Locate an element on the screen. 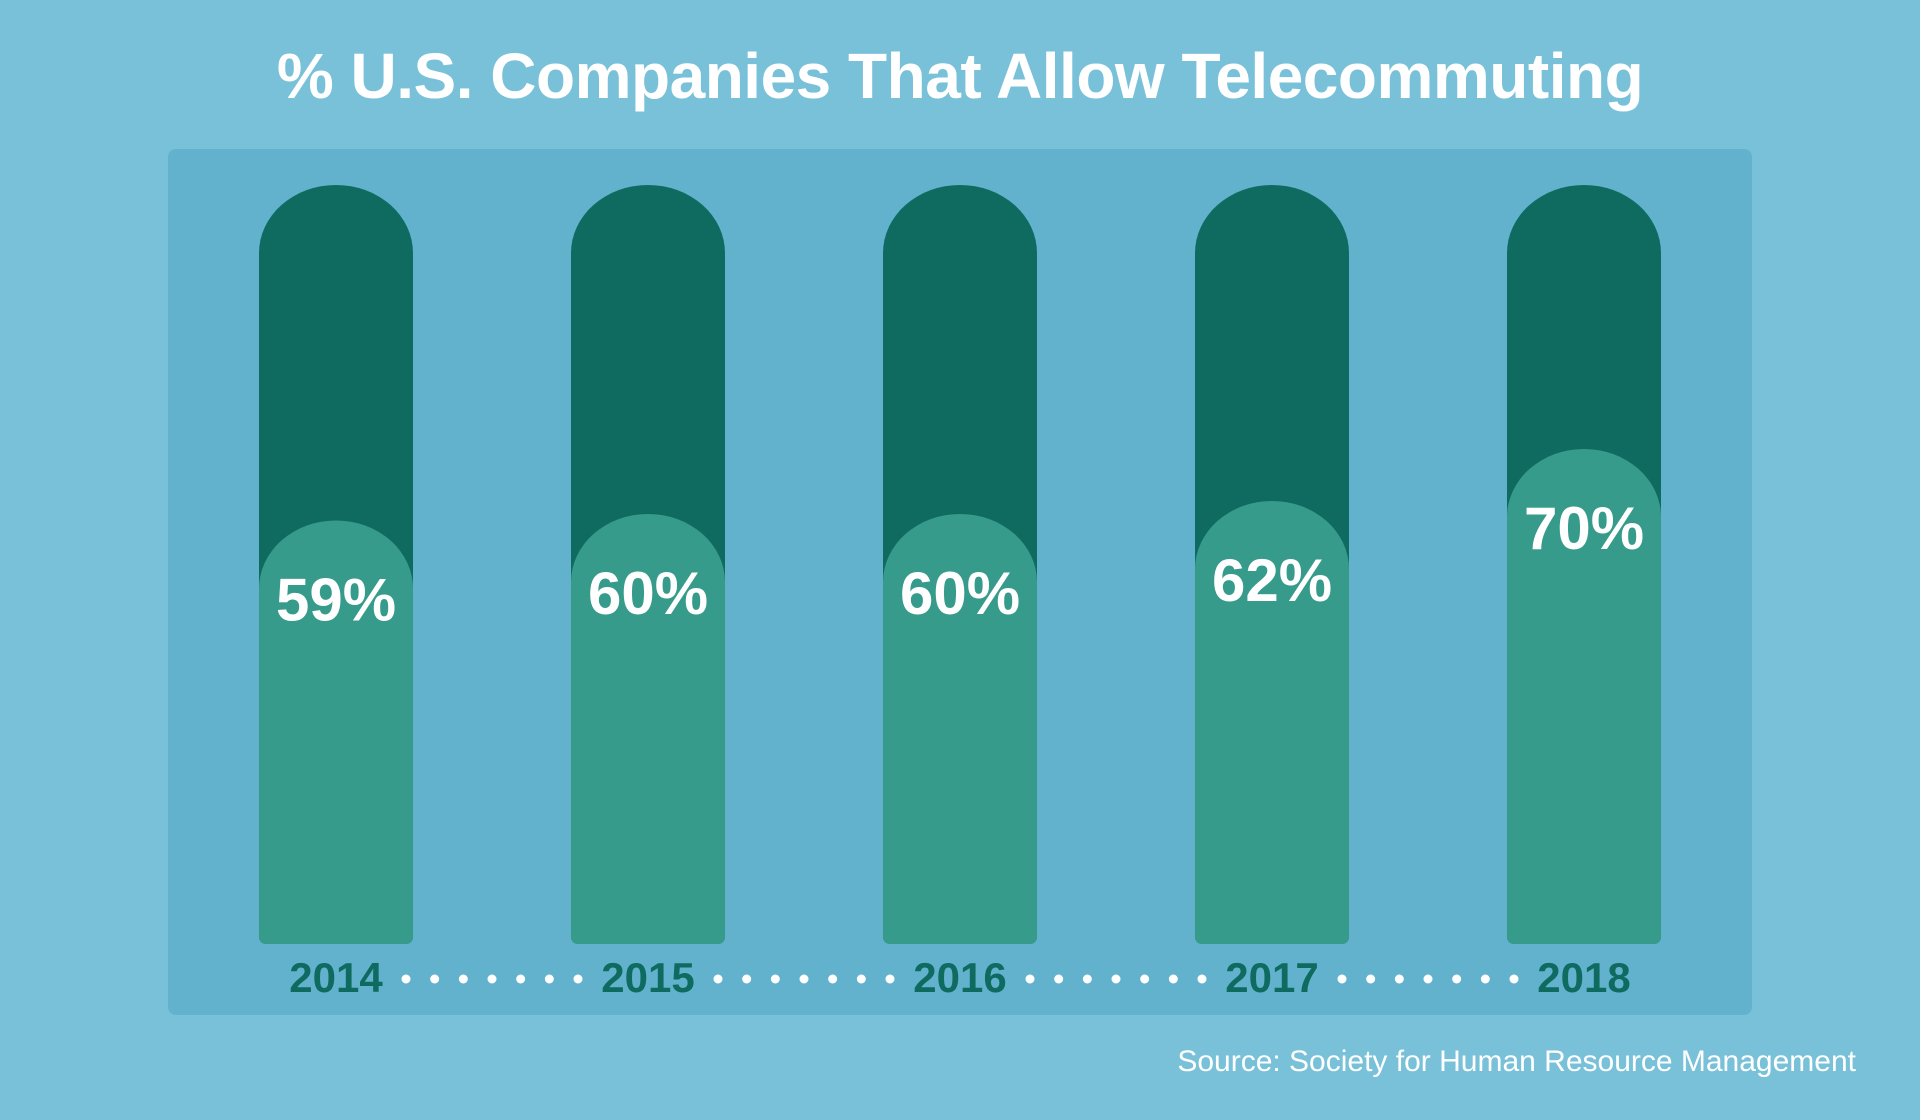  value-label-2018: 70% is located at coordinates (1584, 528).